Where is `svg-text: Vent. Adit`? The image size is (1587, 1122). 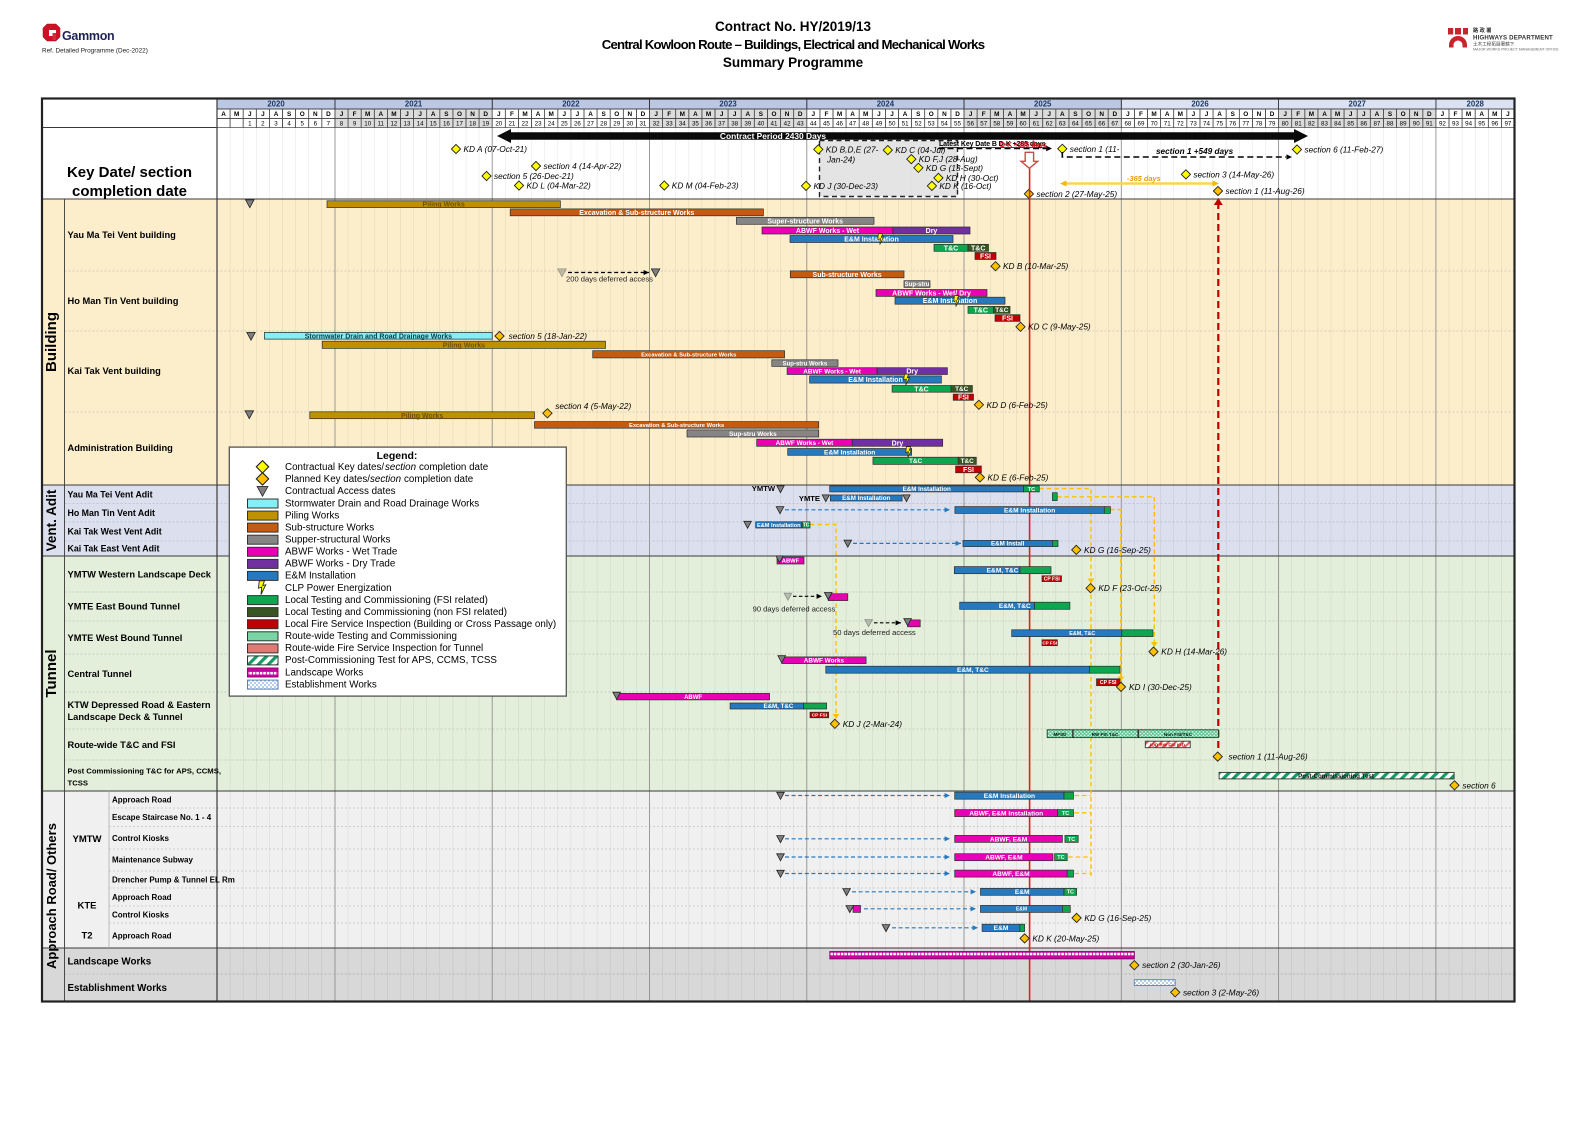 svg-text: Vent. Adit is located at coordinates (51, 520).